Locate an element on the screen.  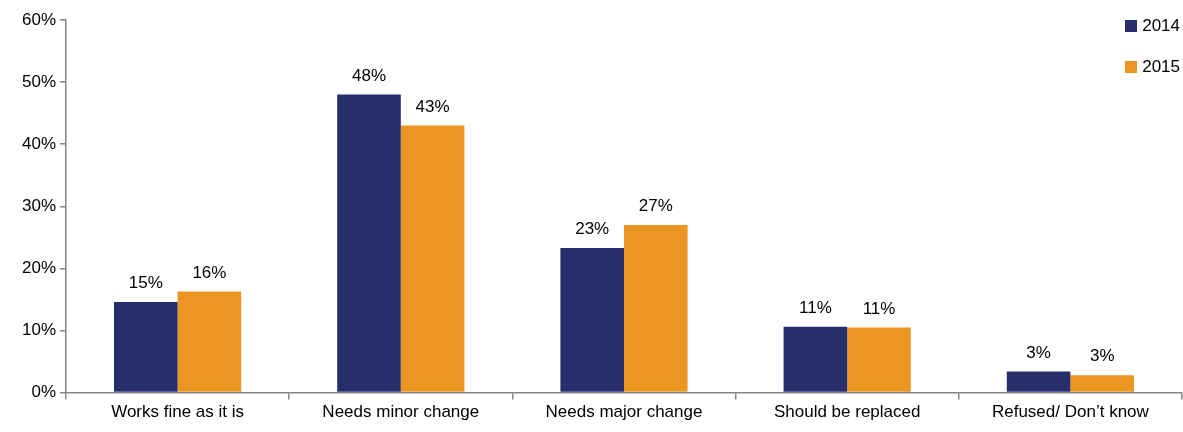
y-tick-label: 0% is located at coordinates (43, 392).